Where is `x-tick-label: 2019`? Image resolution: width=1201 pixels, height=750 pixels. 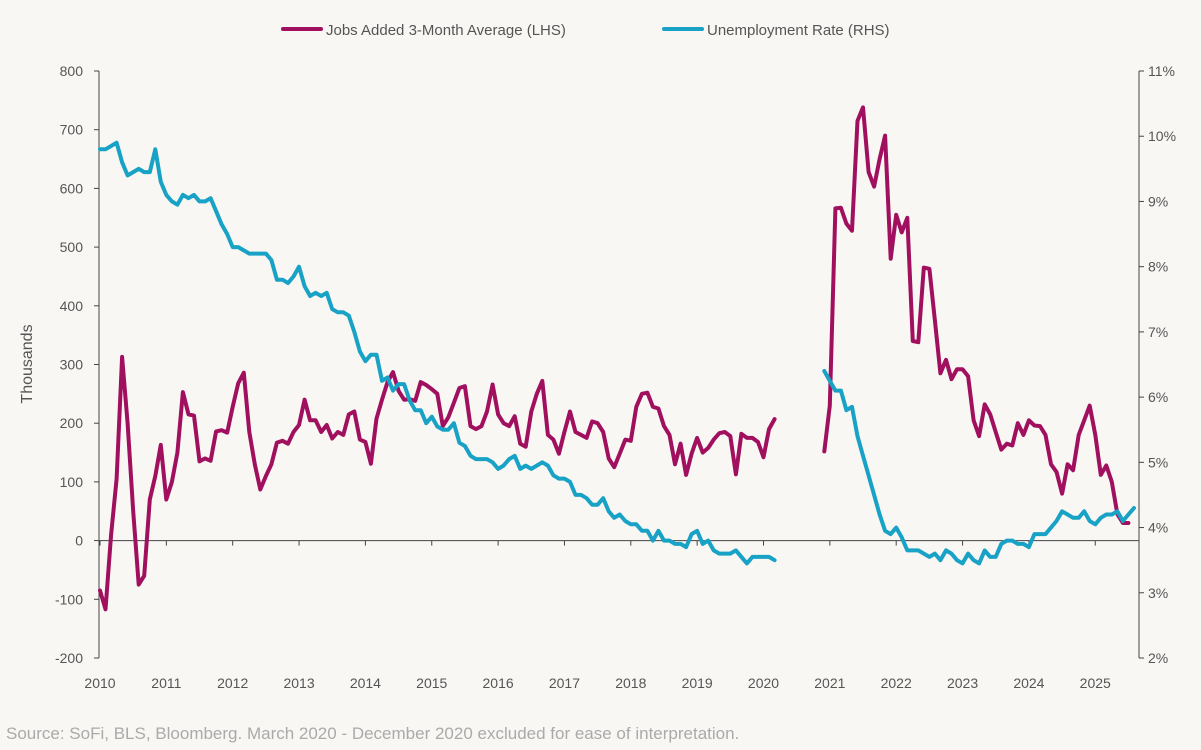 x-tick-label: 2019 is located at coordinates (697, 683).